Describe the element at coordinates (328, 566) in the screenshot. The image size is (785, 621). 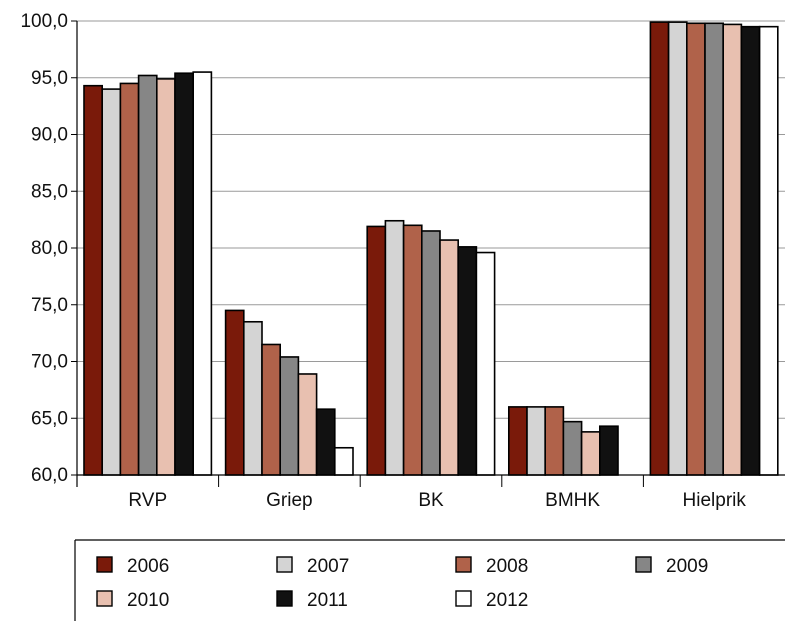
I see `legend-label: 2007` at that location.